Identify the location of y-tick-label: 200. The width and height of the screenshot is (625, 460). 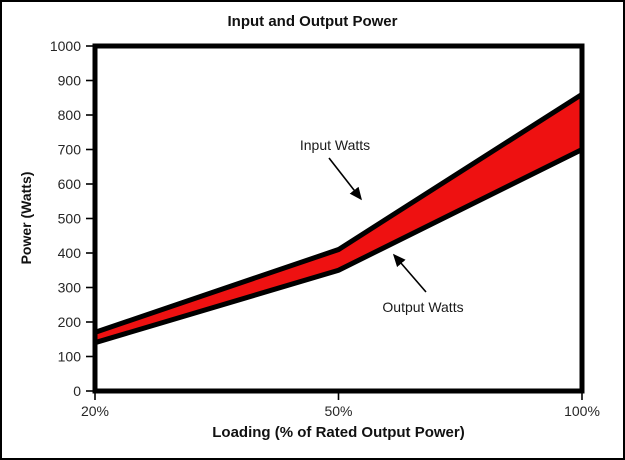
(70, 322).